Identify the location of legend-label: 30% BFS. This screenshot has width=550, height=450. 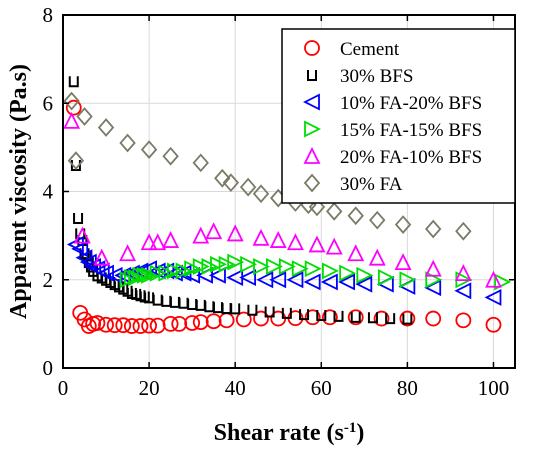
(376, 76).